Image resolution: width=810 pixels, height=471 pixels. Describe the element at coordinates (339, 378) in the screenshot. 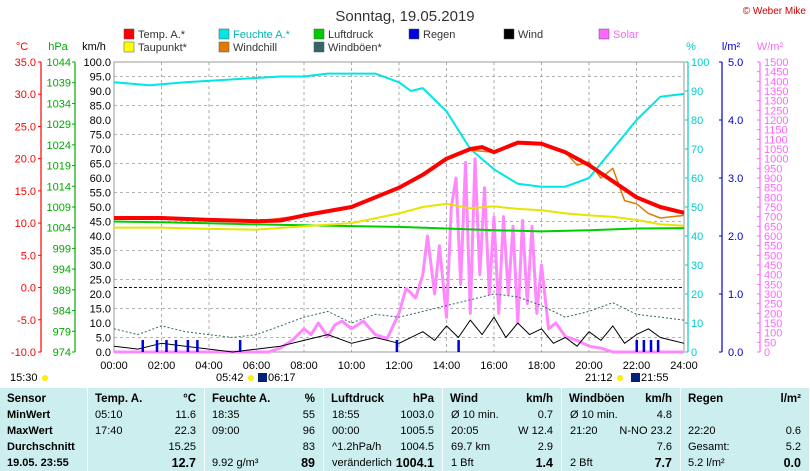

I see `sun-row: 15:30 05:42 06:17 21:12 21:55` at that location.